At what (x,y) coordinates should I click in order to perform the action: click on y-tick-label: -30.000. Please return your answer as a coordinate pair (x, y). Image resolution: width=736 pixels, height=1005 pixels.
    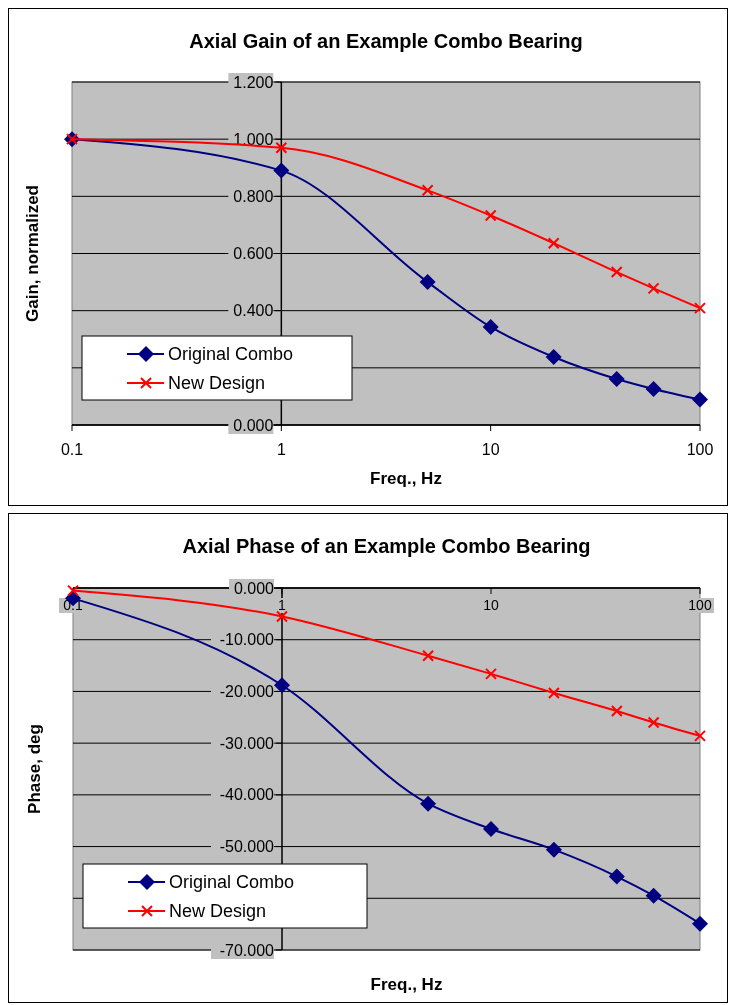
    Looking at the image, I should click on (247, 743).